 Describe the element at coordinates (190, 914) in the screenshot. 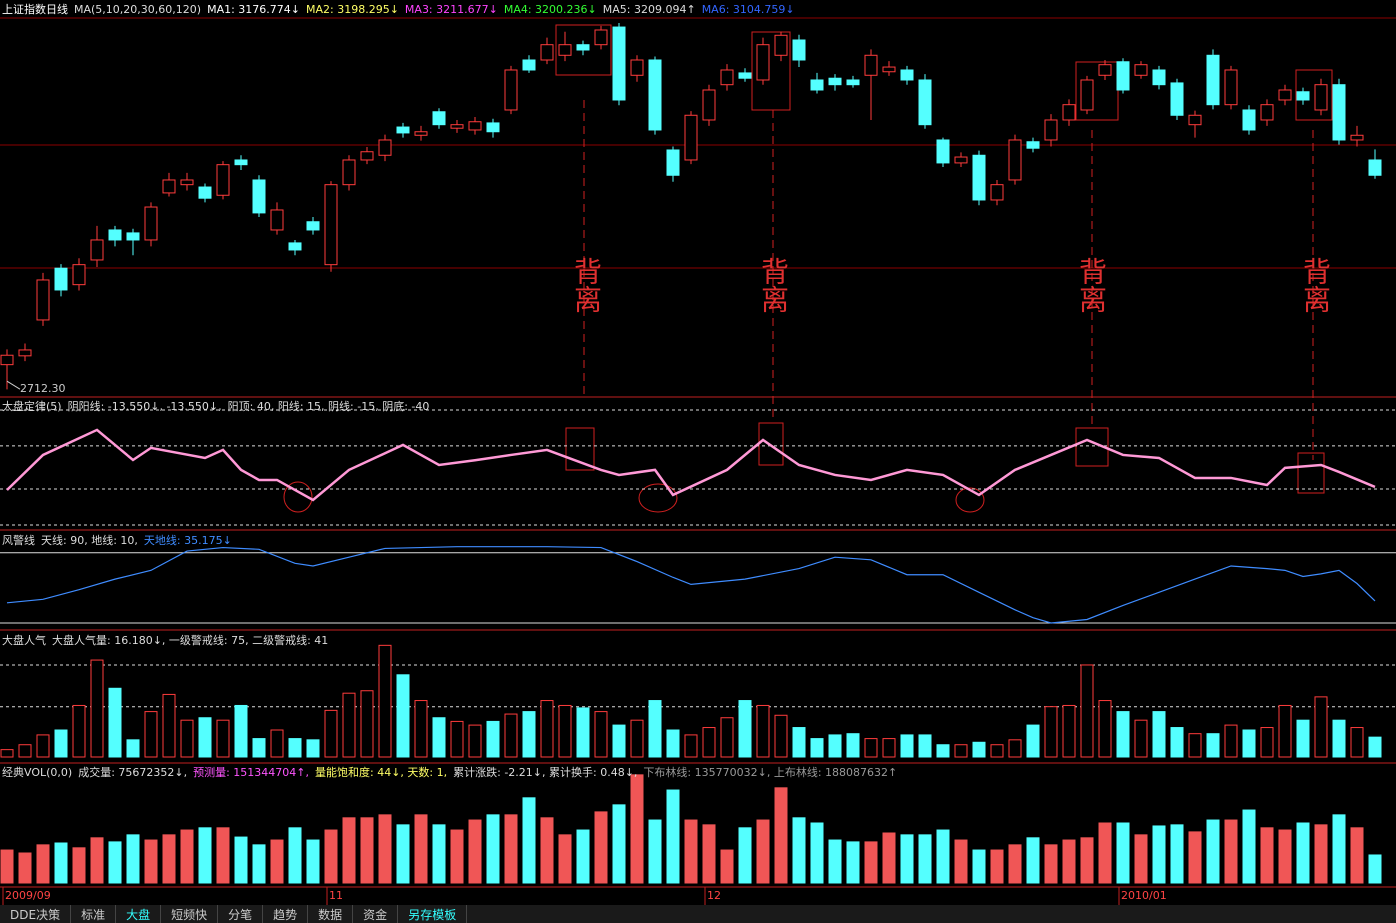

I see `tab: 短频快` at that location.